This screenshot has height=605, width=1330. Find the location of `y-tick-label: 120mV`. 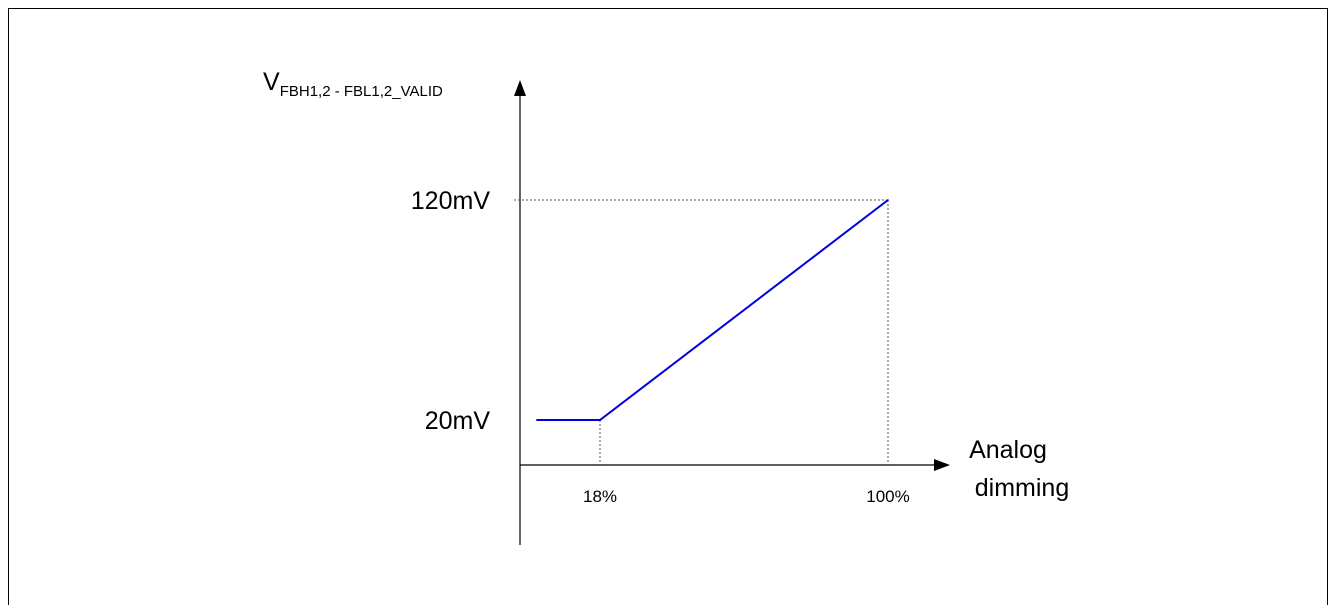

y-tick-label: 120mV is located at coordinates (451, 201).